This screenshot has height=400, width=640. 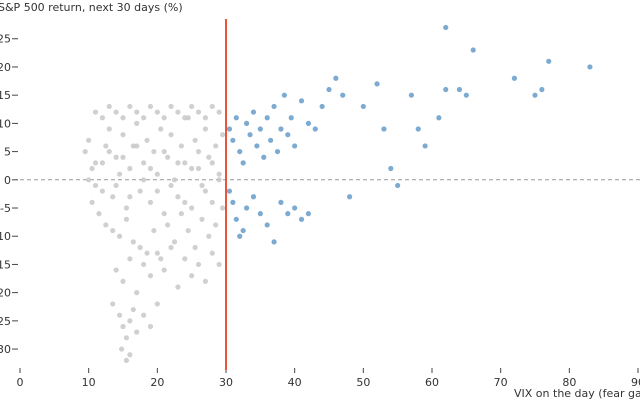 I want to click on y-tick-label: 20, so click(x=5, y=67).